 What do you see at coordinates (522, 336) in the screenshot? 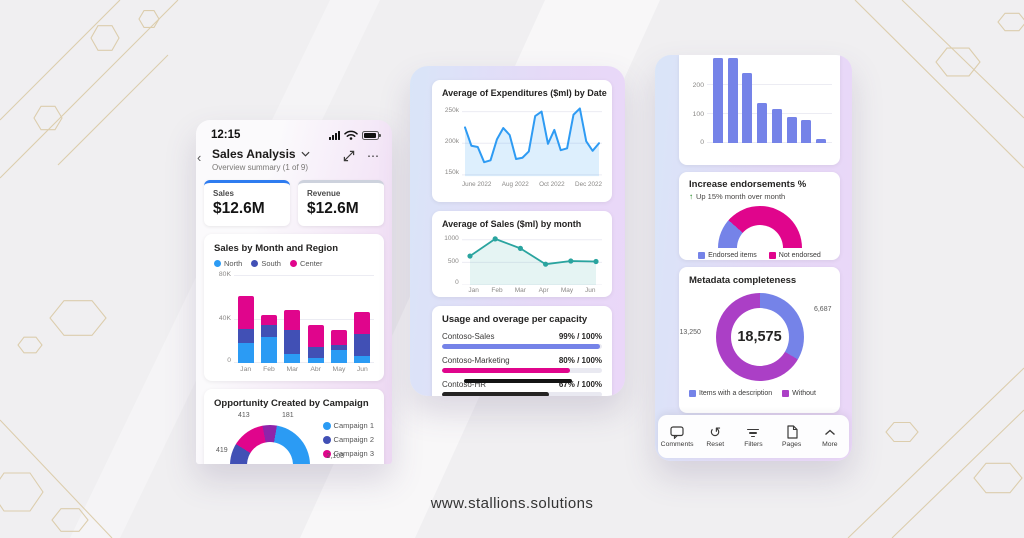
I see `usage-row-header: Contoso-Sales 99% / 100%` at bounding box center [522, 336].